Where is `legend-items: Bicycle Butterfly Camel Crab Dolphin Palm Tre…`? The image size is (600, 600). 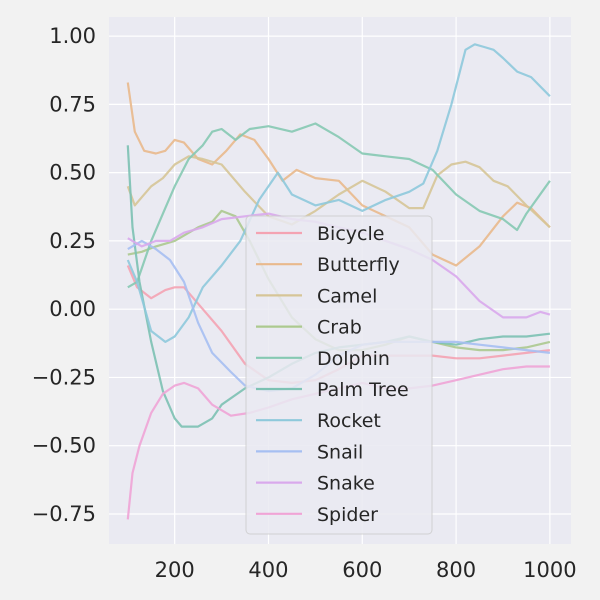
legend-items: Bicycle Butterfly Camel Crab Dolphin Palm Tre… is located at coordinates (332, 374).